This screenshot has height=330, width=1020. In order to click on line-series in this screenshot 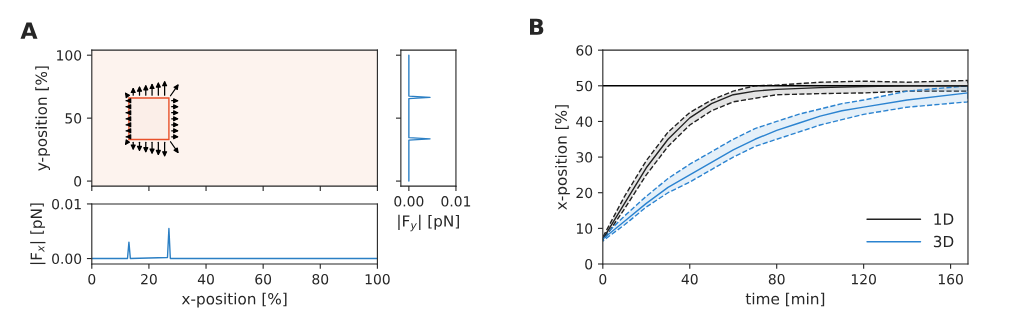, I will do `click(234, 243)`.